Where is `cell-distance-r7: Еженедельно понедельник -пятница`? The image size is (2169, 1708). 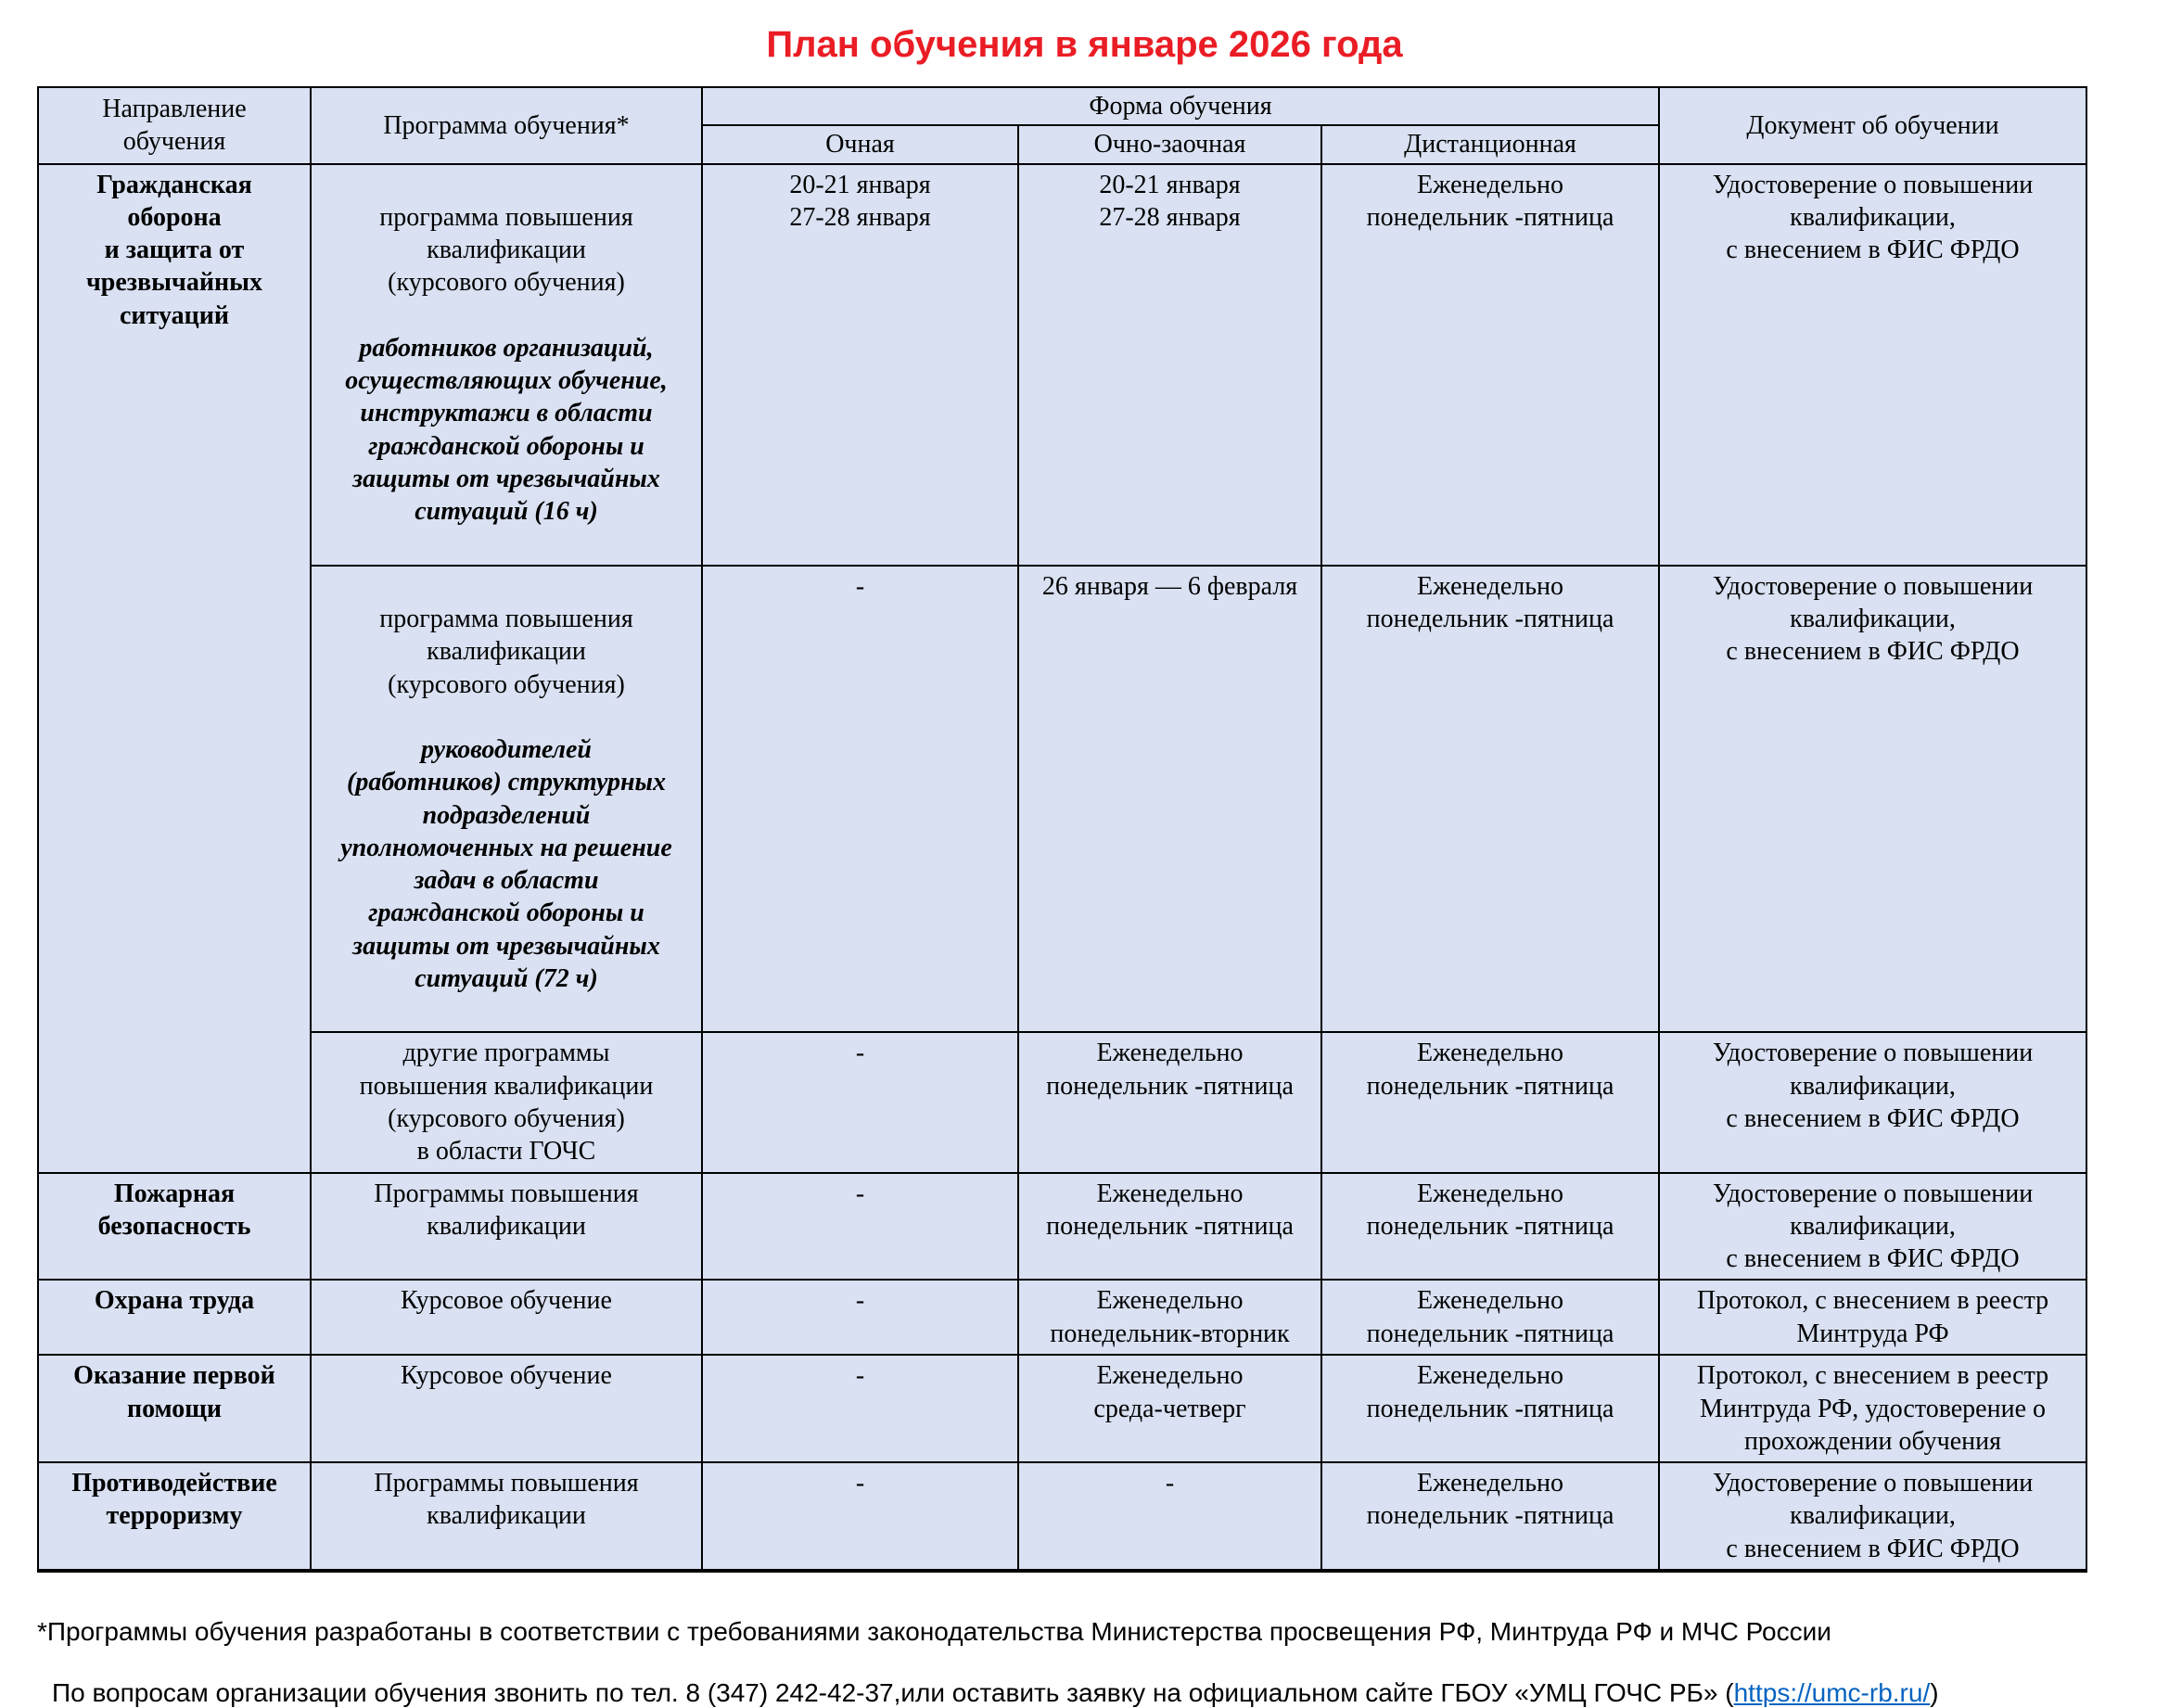 cell-distance-r7: Еженедельно понедельник -пятница is located at coordinates (1490, 1516).